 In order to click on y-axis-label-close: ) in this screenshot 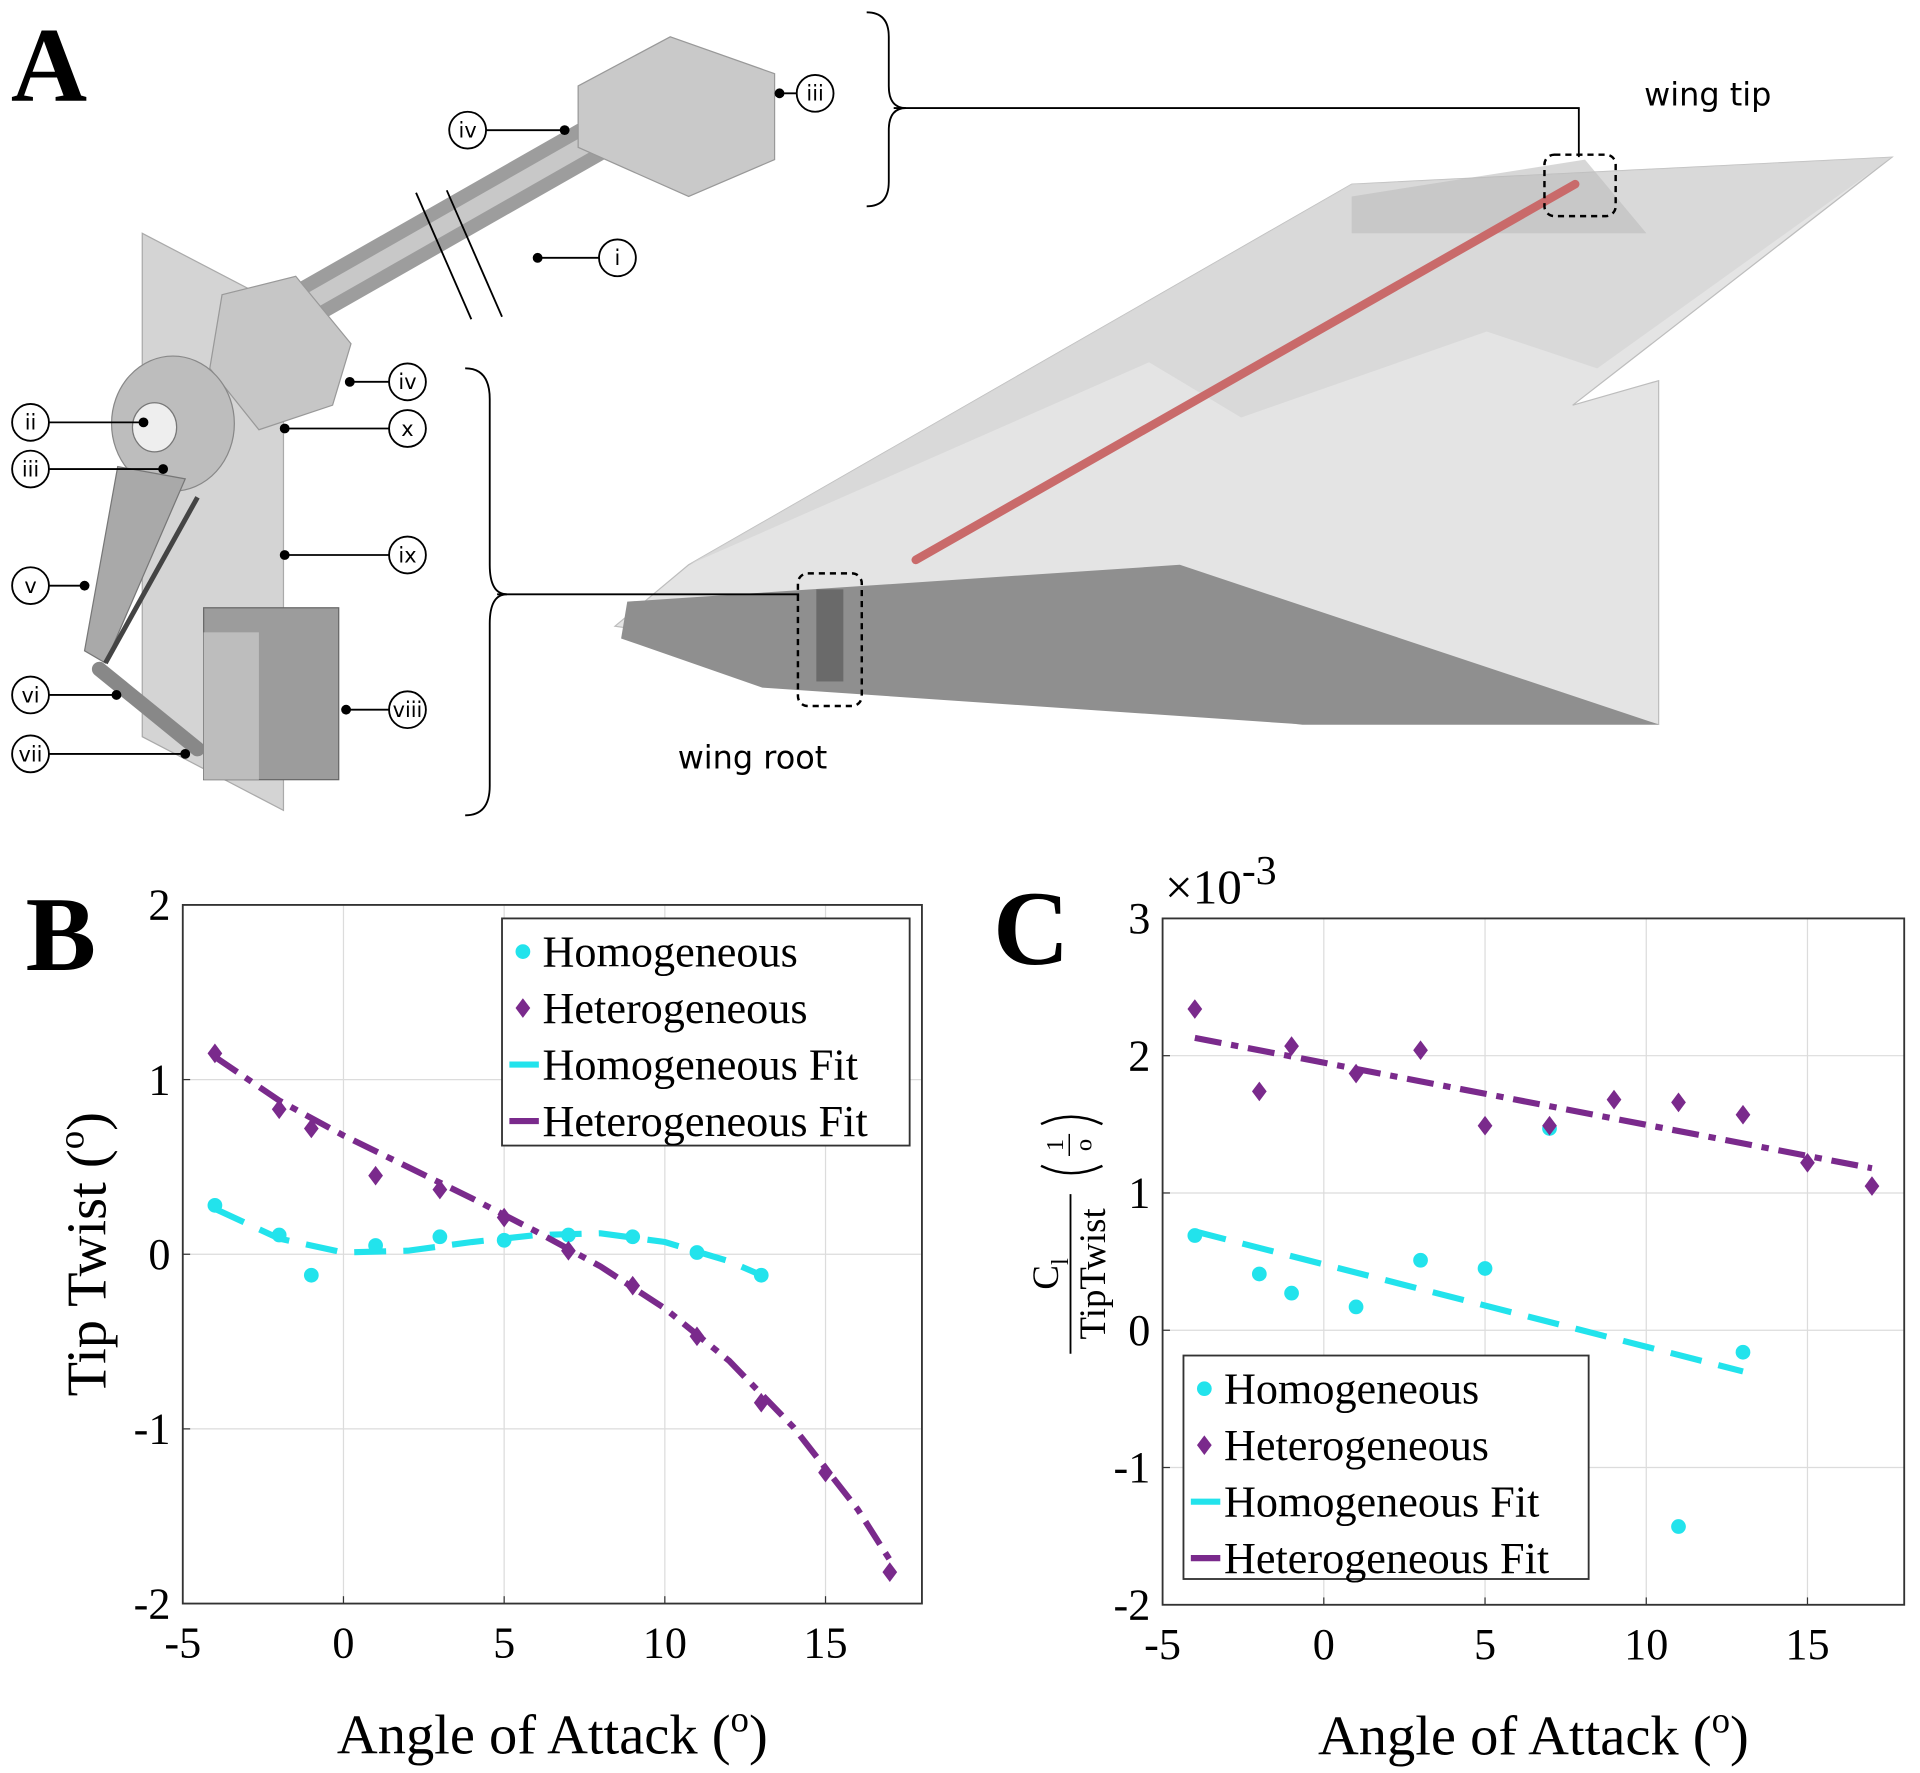, I will do `click(87, 1121)`.